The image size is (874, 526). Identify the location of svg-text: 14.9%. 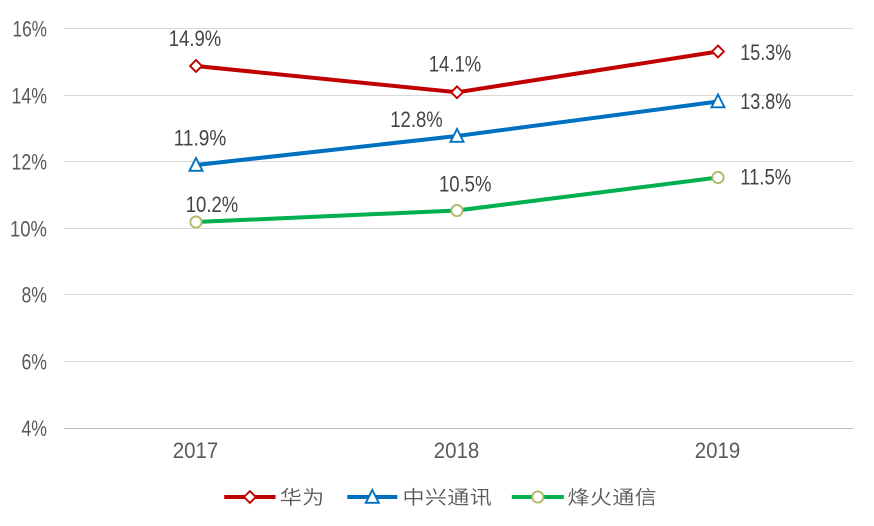
(195, 38).